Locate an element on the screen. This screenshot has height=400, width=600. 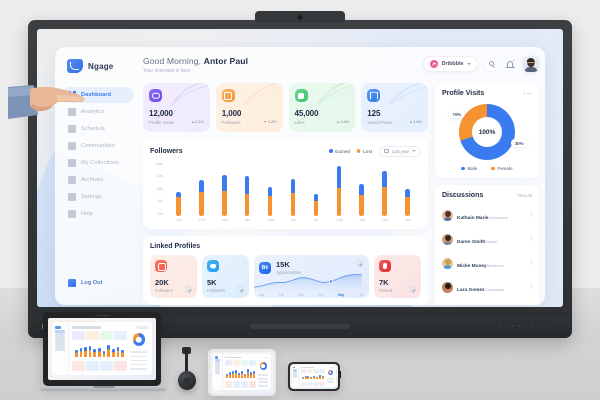
discussion-row: Avatar OoReplied is located at coordinates (487, 302).